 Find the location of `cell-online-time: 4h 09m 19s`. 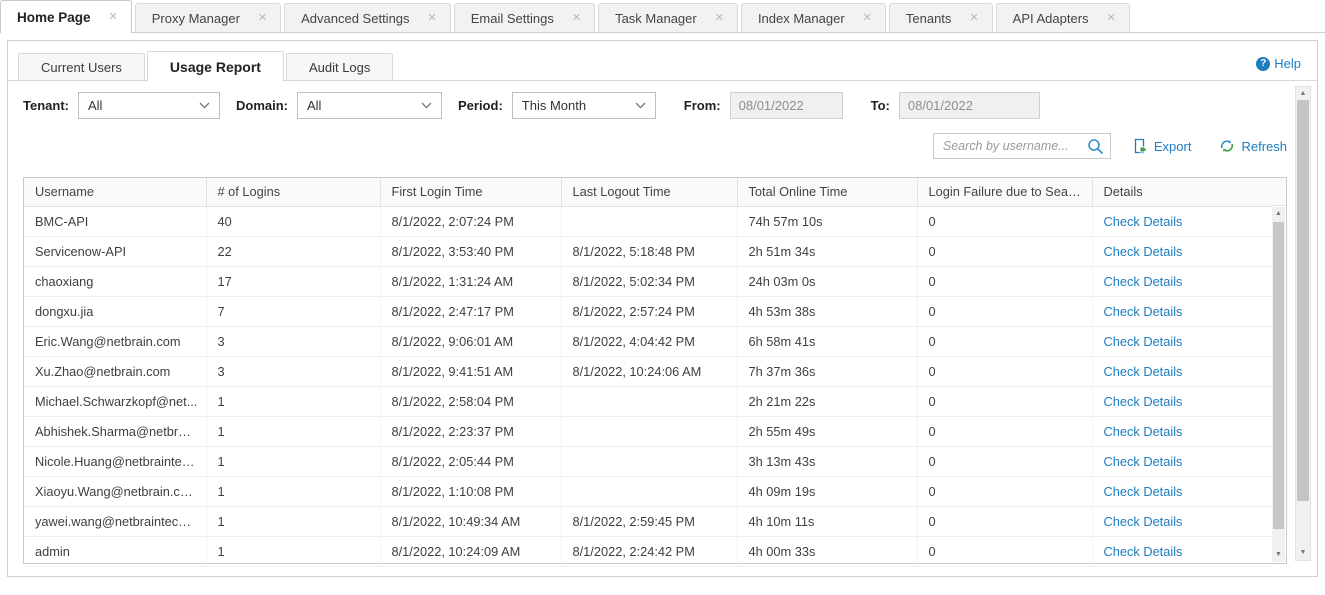

cell-online-time: 4h 09m 19s is located at coordinates (827, 491).